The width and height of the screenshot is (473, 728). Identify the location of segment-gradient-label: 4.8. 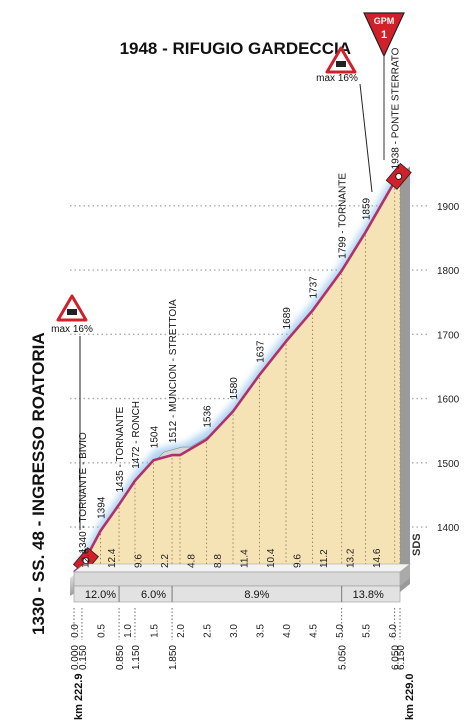
(191, 561).